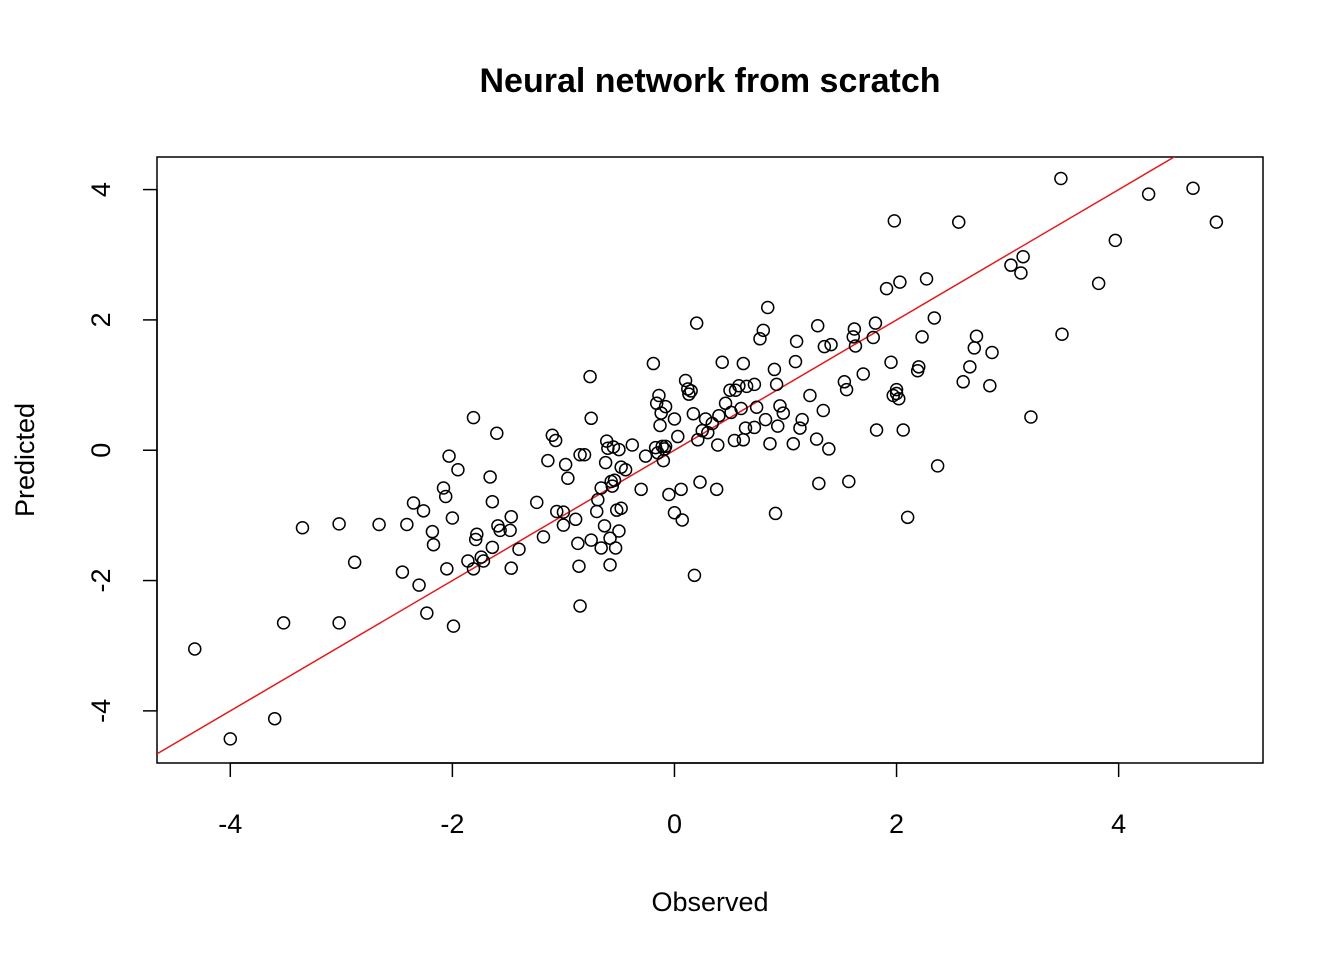 This screenshot has width=1344, height=960. Describe the element at coordinates (101, 450) in the screenshot. I see `y-tick-label: 0` at that location.